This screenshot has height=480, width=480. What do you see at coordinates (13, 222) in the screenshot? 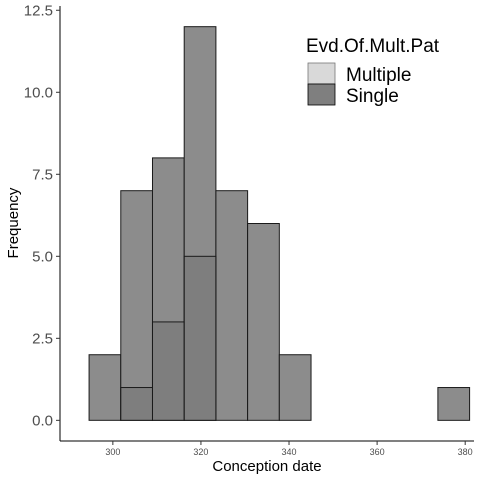
I see `y-axis-title: Frequency` at bounding box center [13, 222].